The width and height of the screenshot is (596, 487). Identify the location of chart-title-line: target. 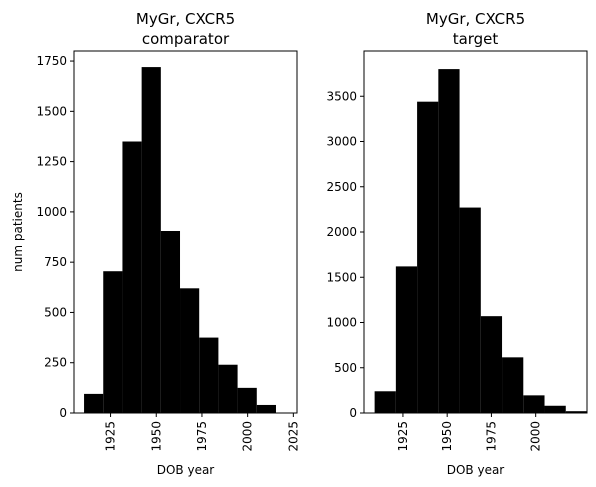
(476, 39).